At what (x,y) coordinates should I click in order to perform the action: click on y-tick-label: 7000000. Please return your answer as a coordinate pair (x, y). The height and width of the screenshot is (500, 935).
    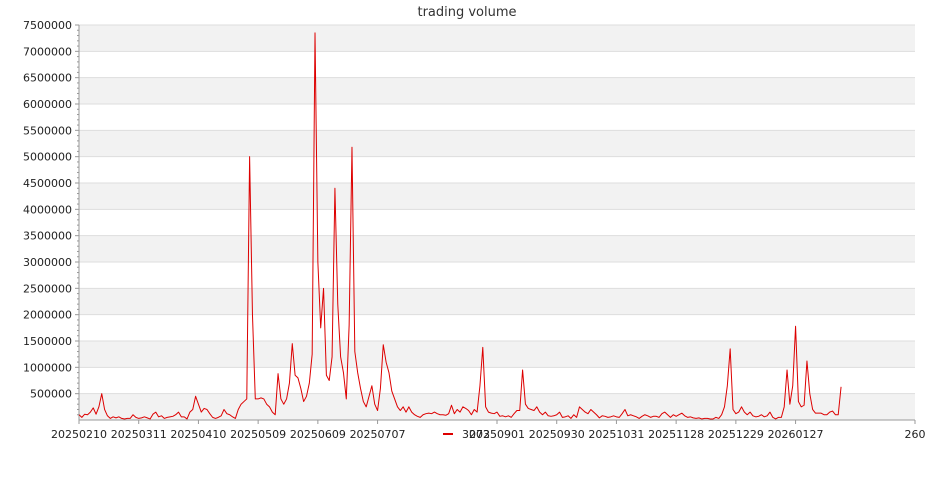
    Looking at the image, I should click on (47, 51).